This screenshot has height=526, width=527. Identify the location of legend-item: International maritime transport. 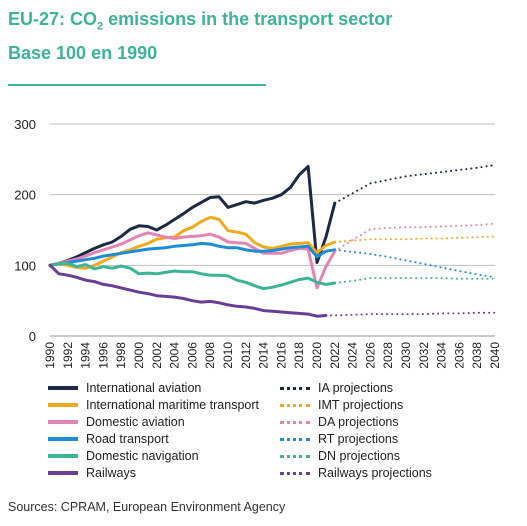
(153, 405).